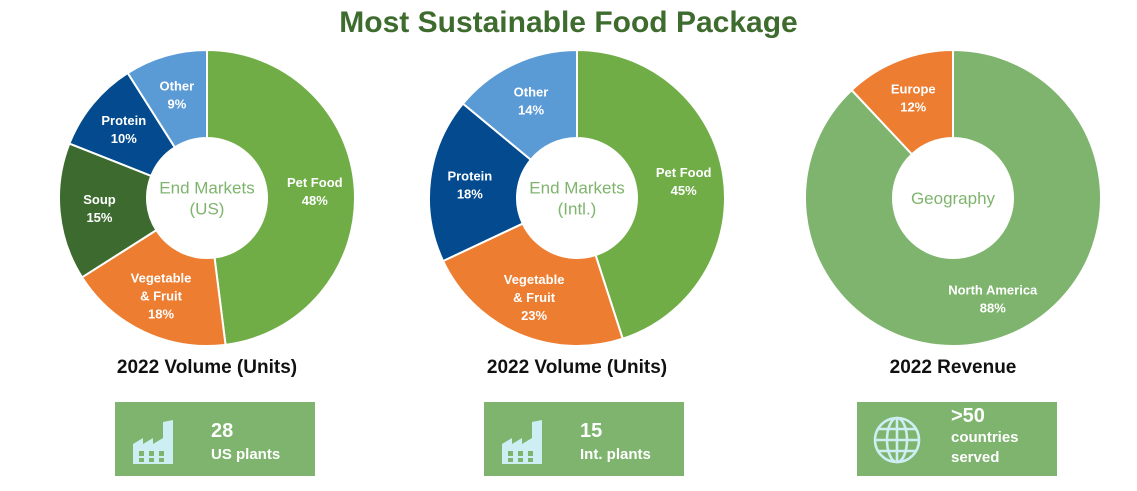  Describe the element at coordinates (246, 454) in the screenshot. I see `us-plants-text: US plants` at that location.